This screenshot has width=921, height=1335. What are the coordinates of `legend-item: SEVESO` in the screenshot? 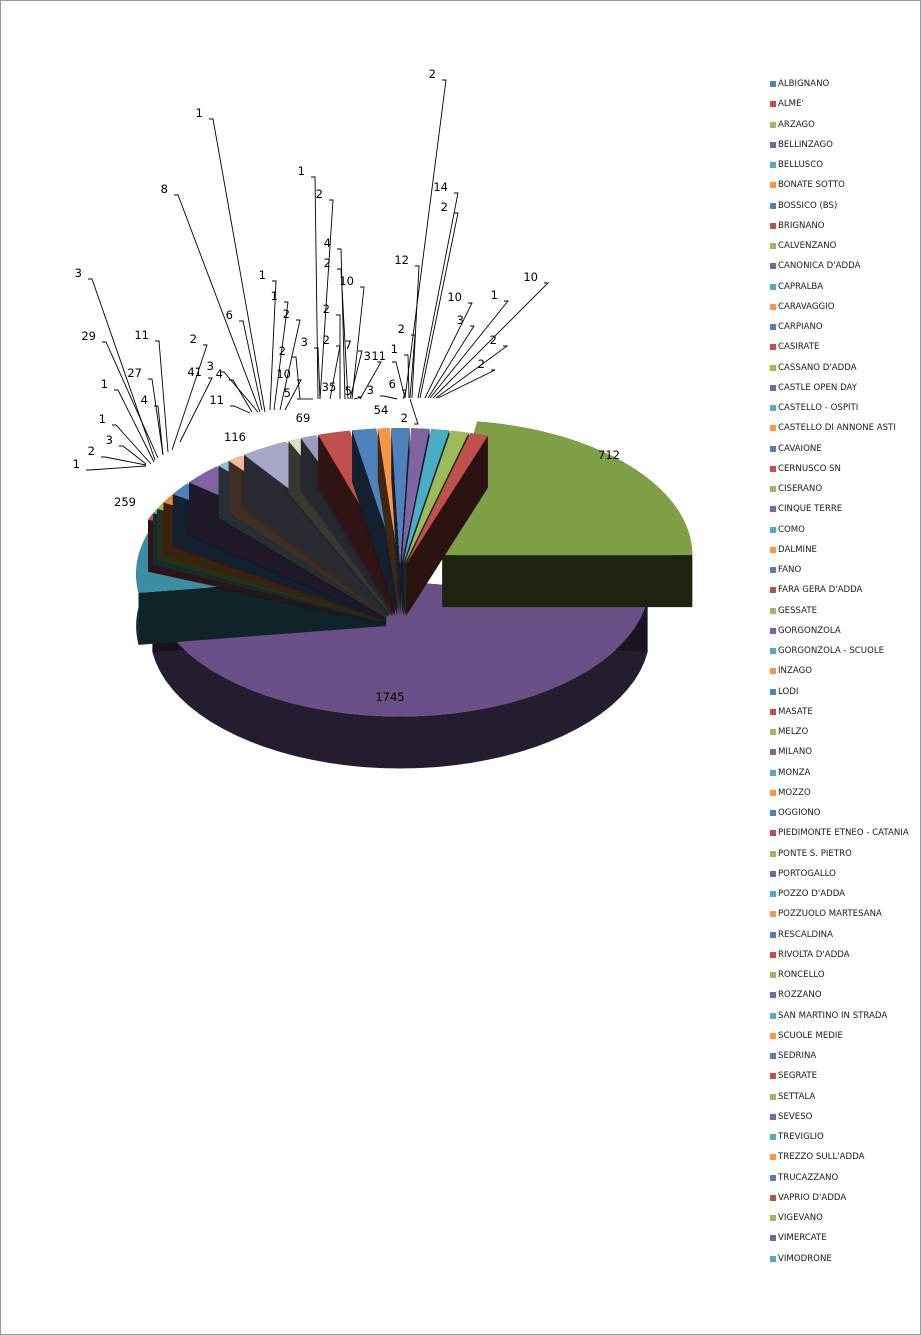 It's located at (791, 1117).